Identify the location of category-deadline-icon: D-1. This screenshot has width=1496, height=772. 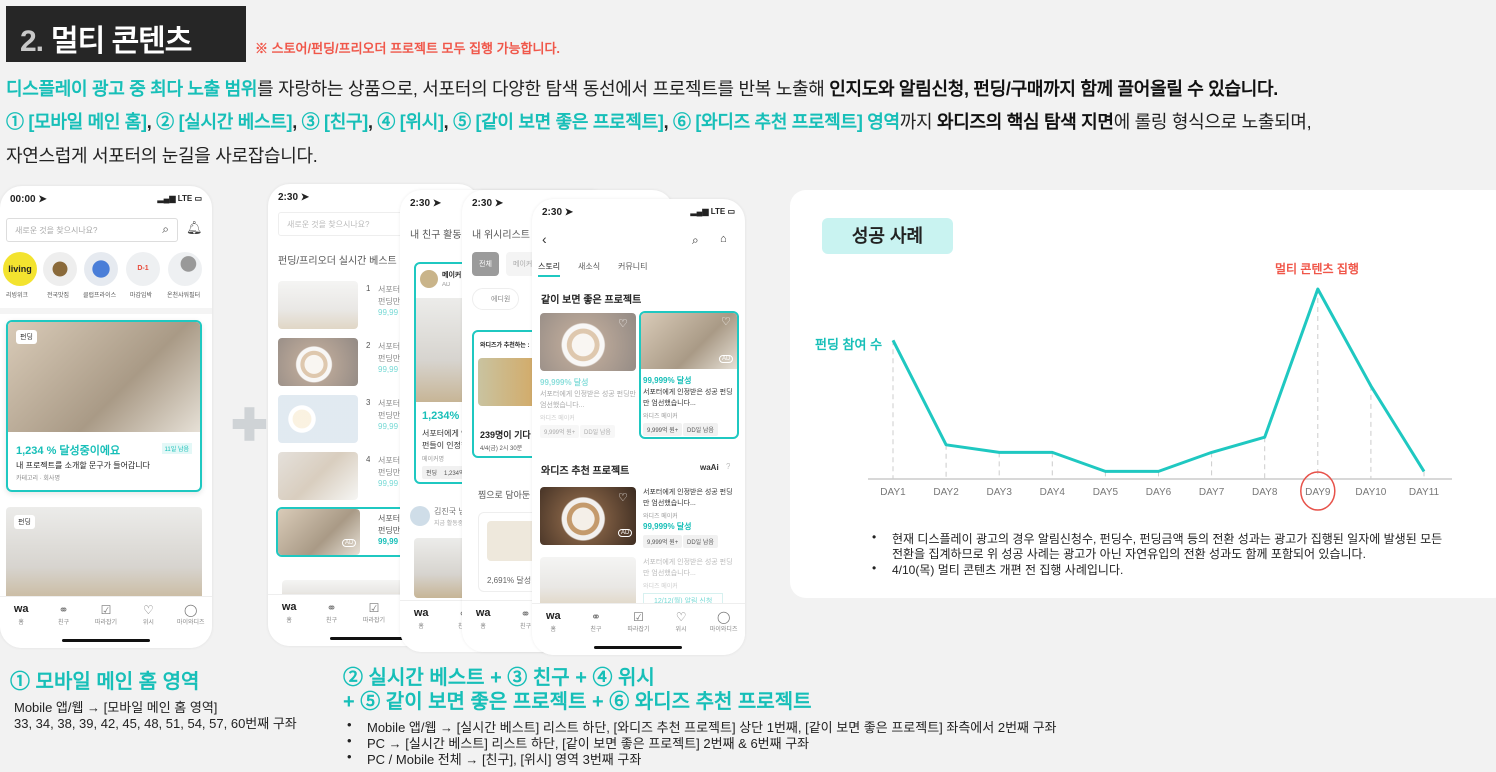
(143, 269).